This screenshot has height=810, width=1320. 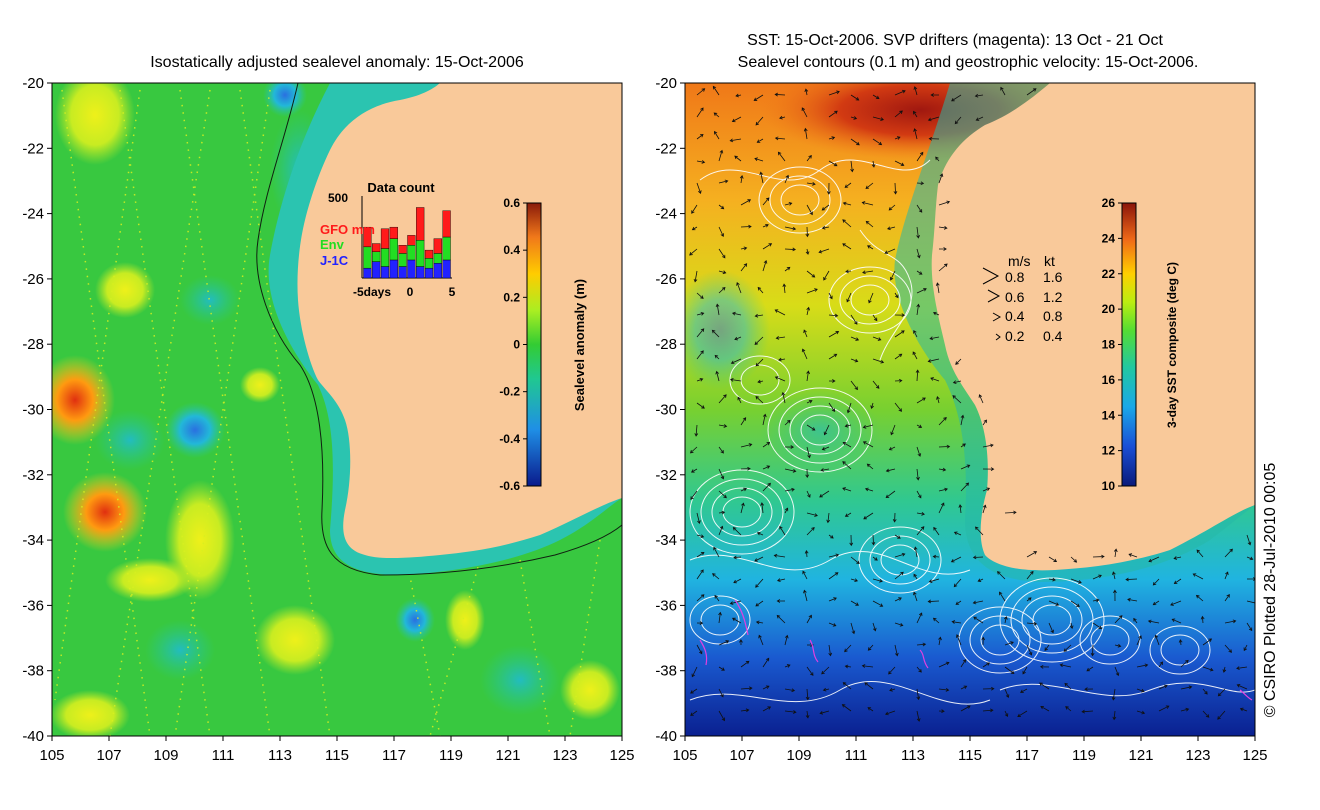 I want to click on y-tick-label: -20, so click(x=666, y=83).